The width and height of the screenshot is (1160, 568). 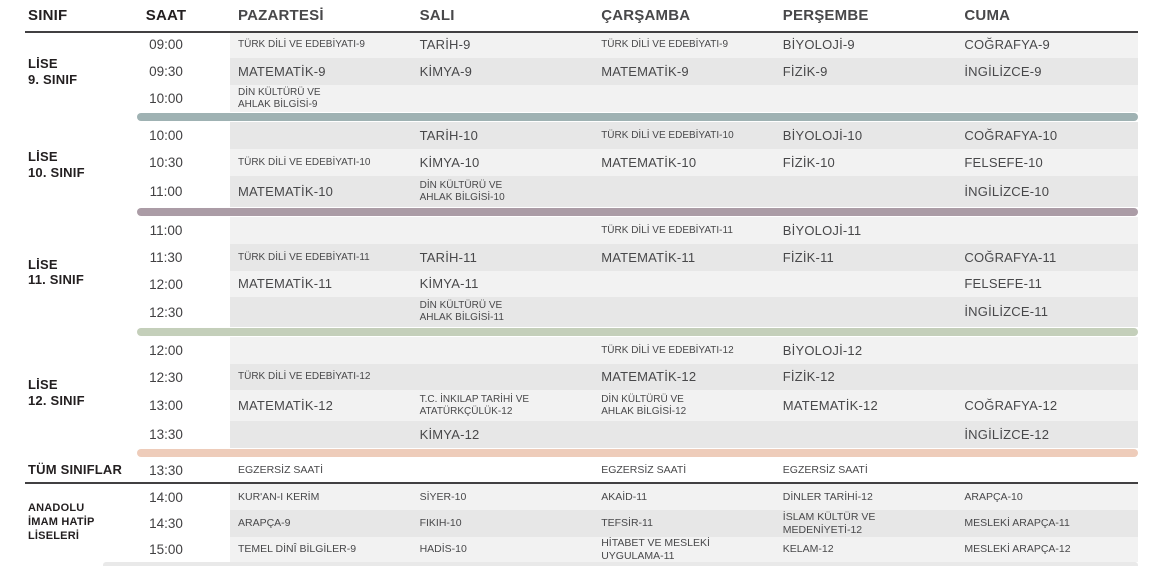 I want to click on subject-cell: TEFSİR-11, so click(x=627, y=523).